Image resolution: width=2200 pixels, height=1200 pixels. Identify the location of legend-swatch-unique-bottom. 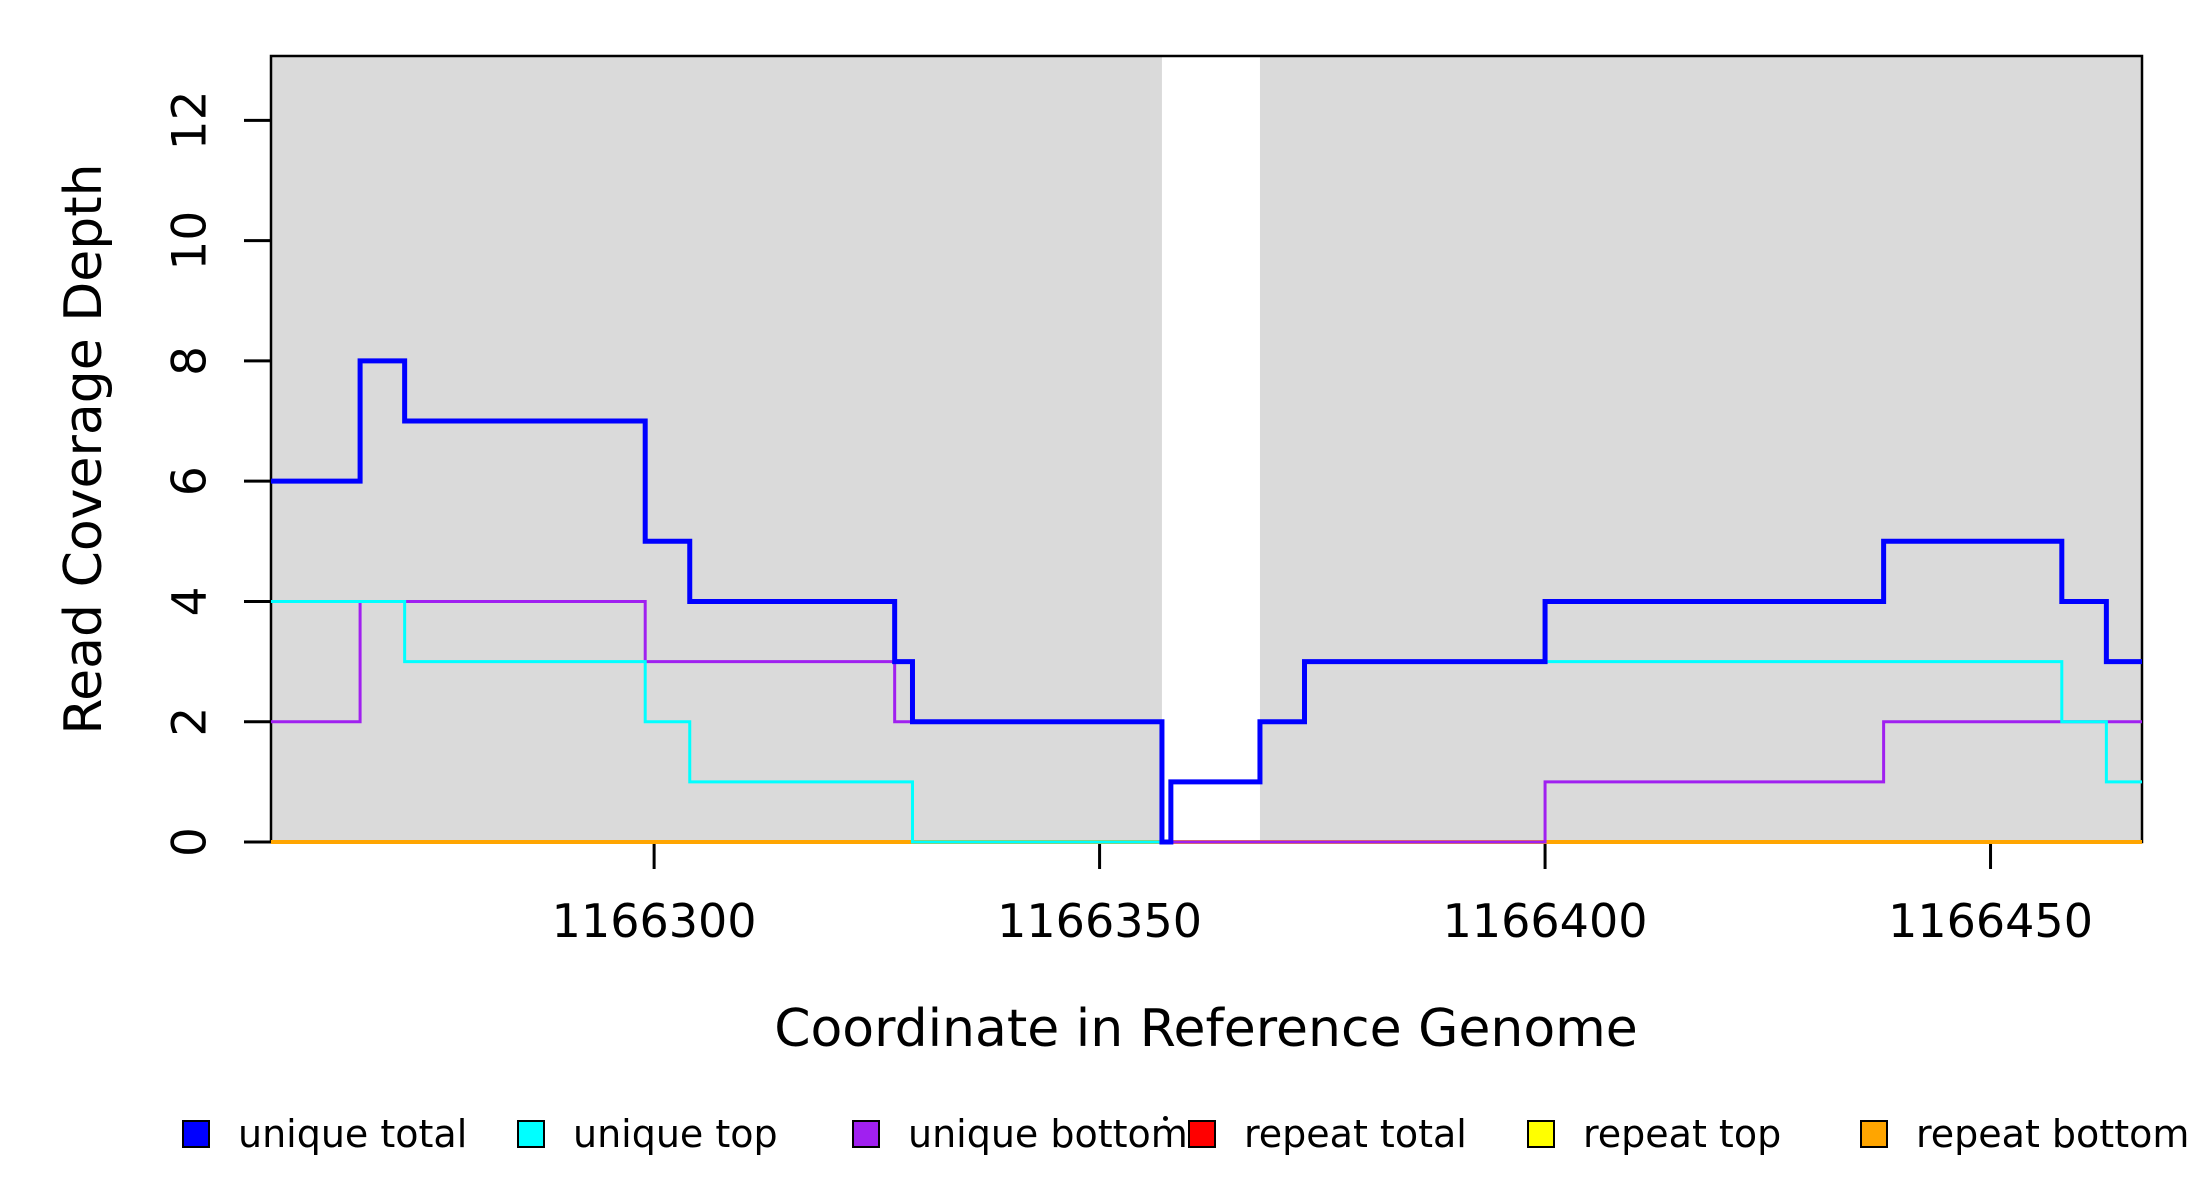
(866, 1134).